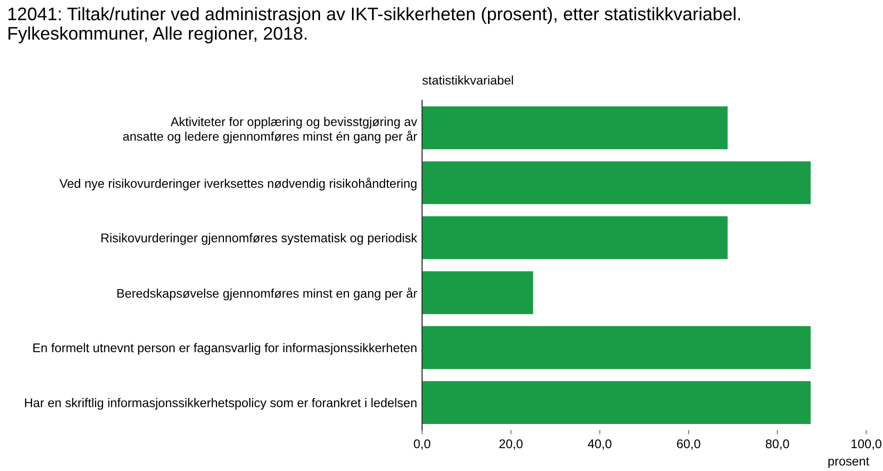 The height and width of the screenshot is (471, 883). What do you see at coordinates (237, 184) in the screenshot?
I see `y-tick-label: Ved nye risikovurderinger iverksettes nødvendig risikohåndtering` at bounding box center [237, 184].